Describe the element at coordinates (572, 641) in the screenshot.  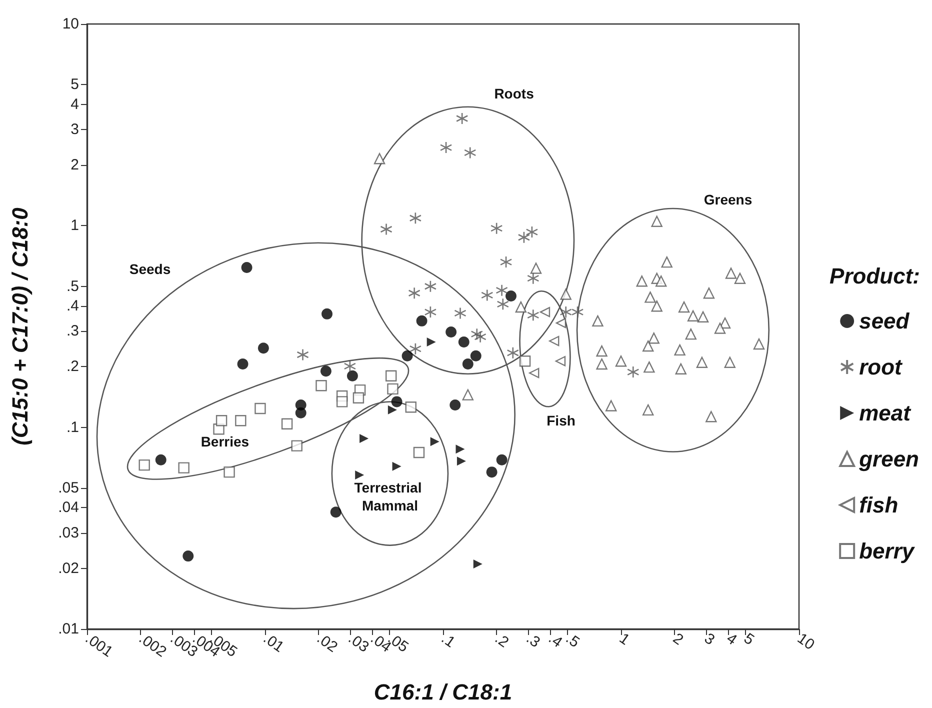
I see `x-tick-label: .5` at that location.